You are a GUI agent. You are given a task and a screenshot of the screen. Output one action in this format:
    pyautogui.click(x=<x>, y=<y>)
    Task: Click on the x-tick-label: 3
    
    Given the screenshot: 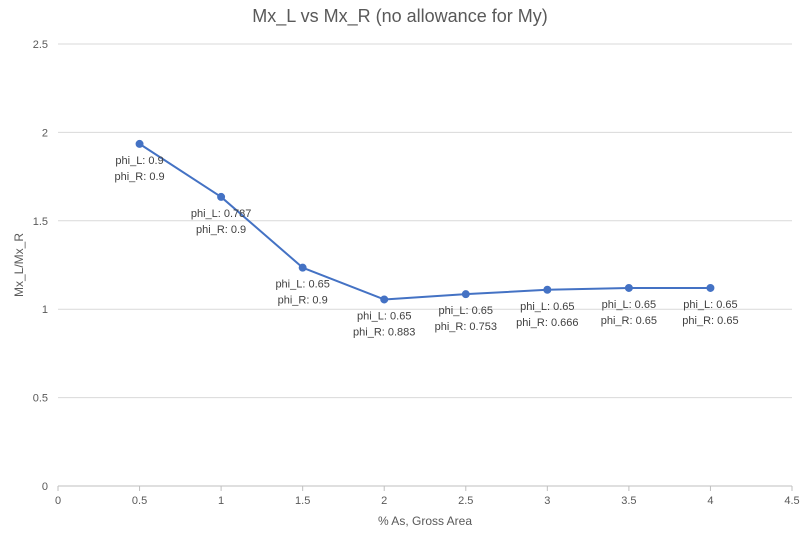 What is the action you would take?
    pyautogui.click(x=547, y=501)
    